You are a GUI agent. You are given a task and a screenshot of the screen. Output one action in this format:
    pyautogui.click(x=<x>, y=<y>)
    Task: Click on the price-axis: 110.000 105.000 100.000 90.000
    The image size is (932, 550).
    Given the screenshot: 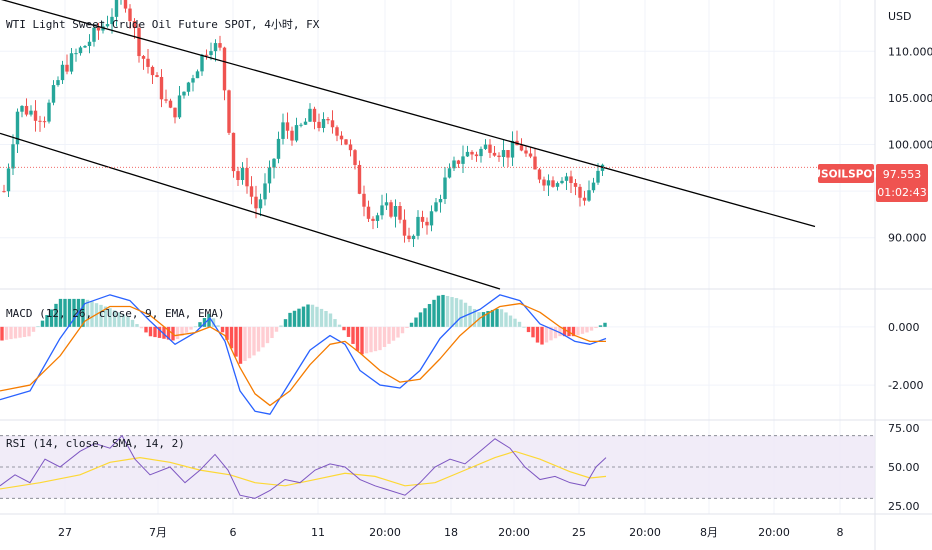 What is the action you would take?
    pyautogui.click(x=910, y=144)
    